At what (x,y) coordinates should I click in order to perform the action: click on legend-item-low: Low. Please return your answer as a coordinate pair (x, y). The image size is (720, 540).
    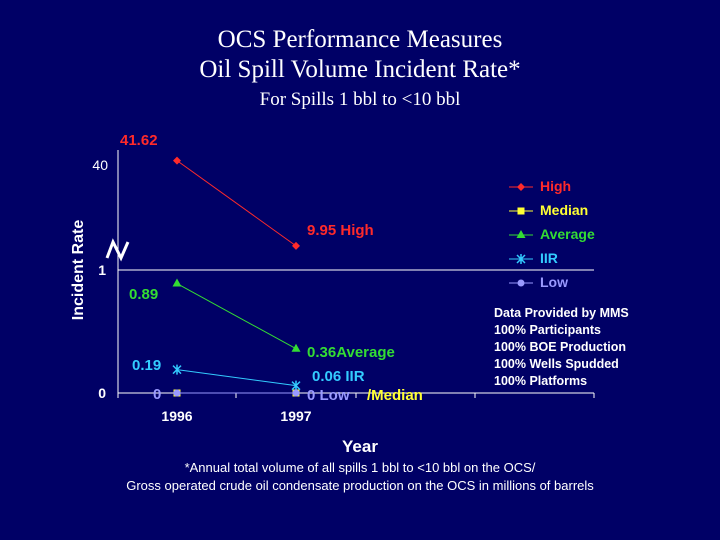
    Looking at the image, I should click on (573, 283).